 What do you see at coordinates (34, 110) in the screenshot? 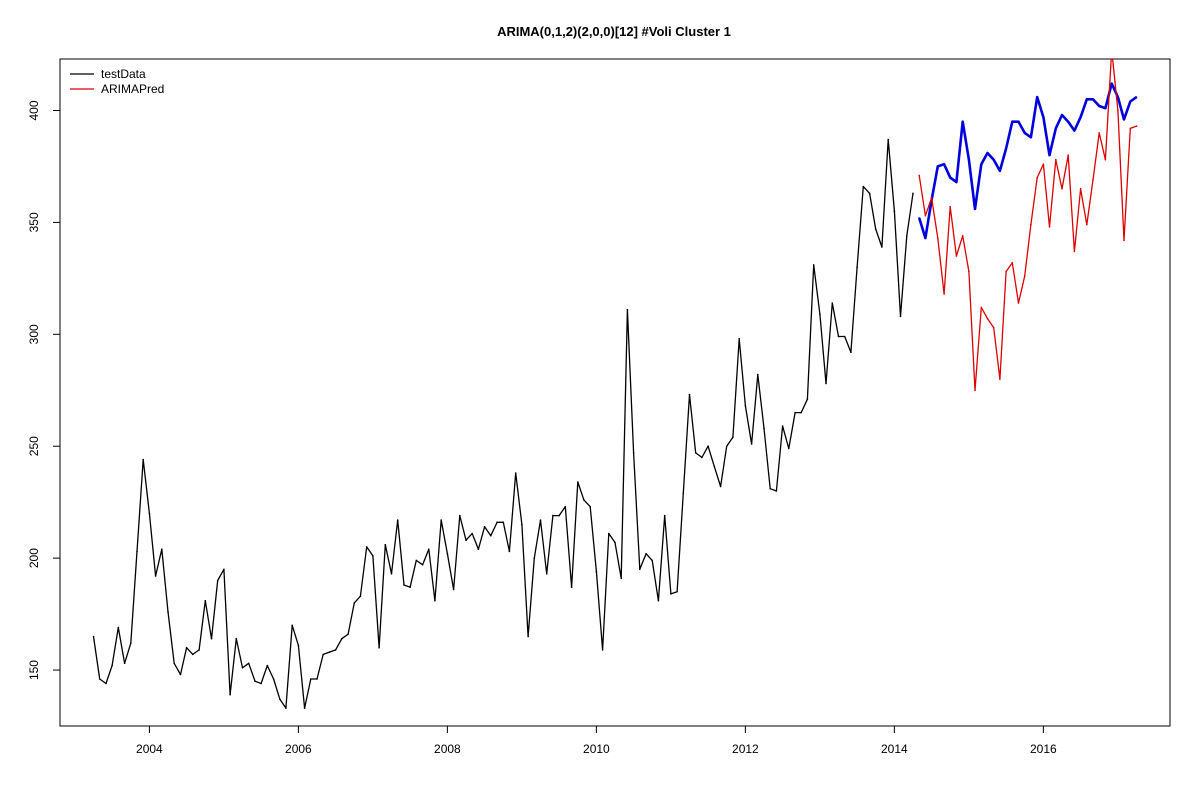
I see `y-tick-label: 400` at bounding box center [34, 110].